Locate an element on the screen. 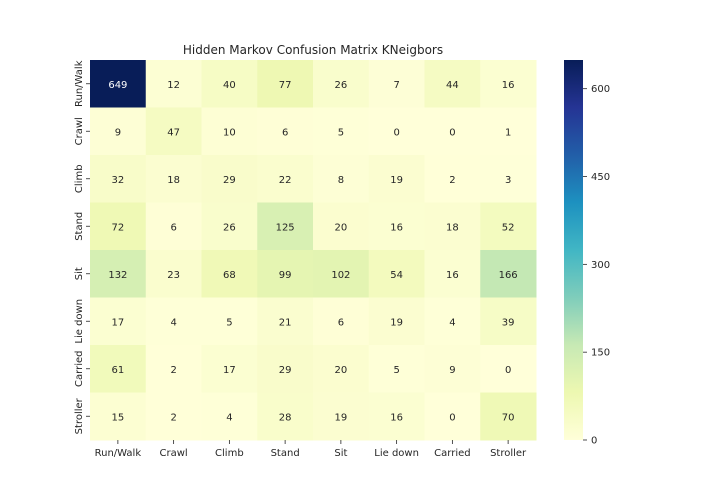 The image size is (720, 504). colorbar-tick-label: 600 is located at coordinates (600, 89).